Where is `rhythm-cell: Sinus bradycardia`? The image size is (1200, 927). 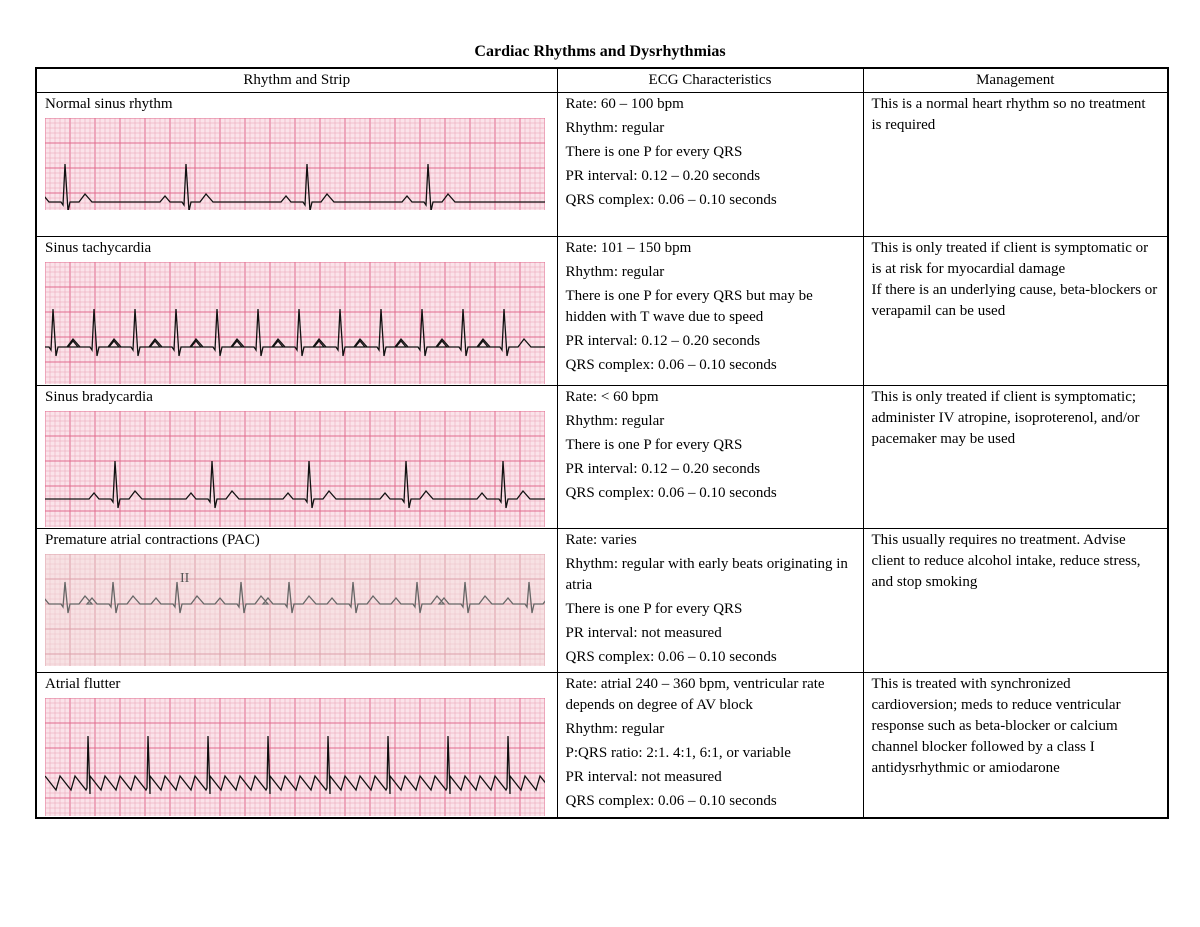 rhythm-cell: Sinus bradycardia is located at coordinates (296, 457).